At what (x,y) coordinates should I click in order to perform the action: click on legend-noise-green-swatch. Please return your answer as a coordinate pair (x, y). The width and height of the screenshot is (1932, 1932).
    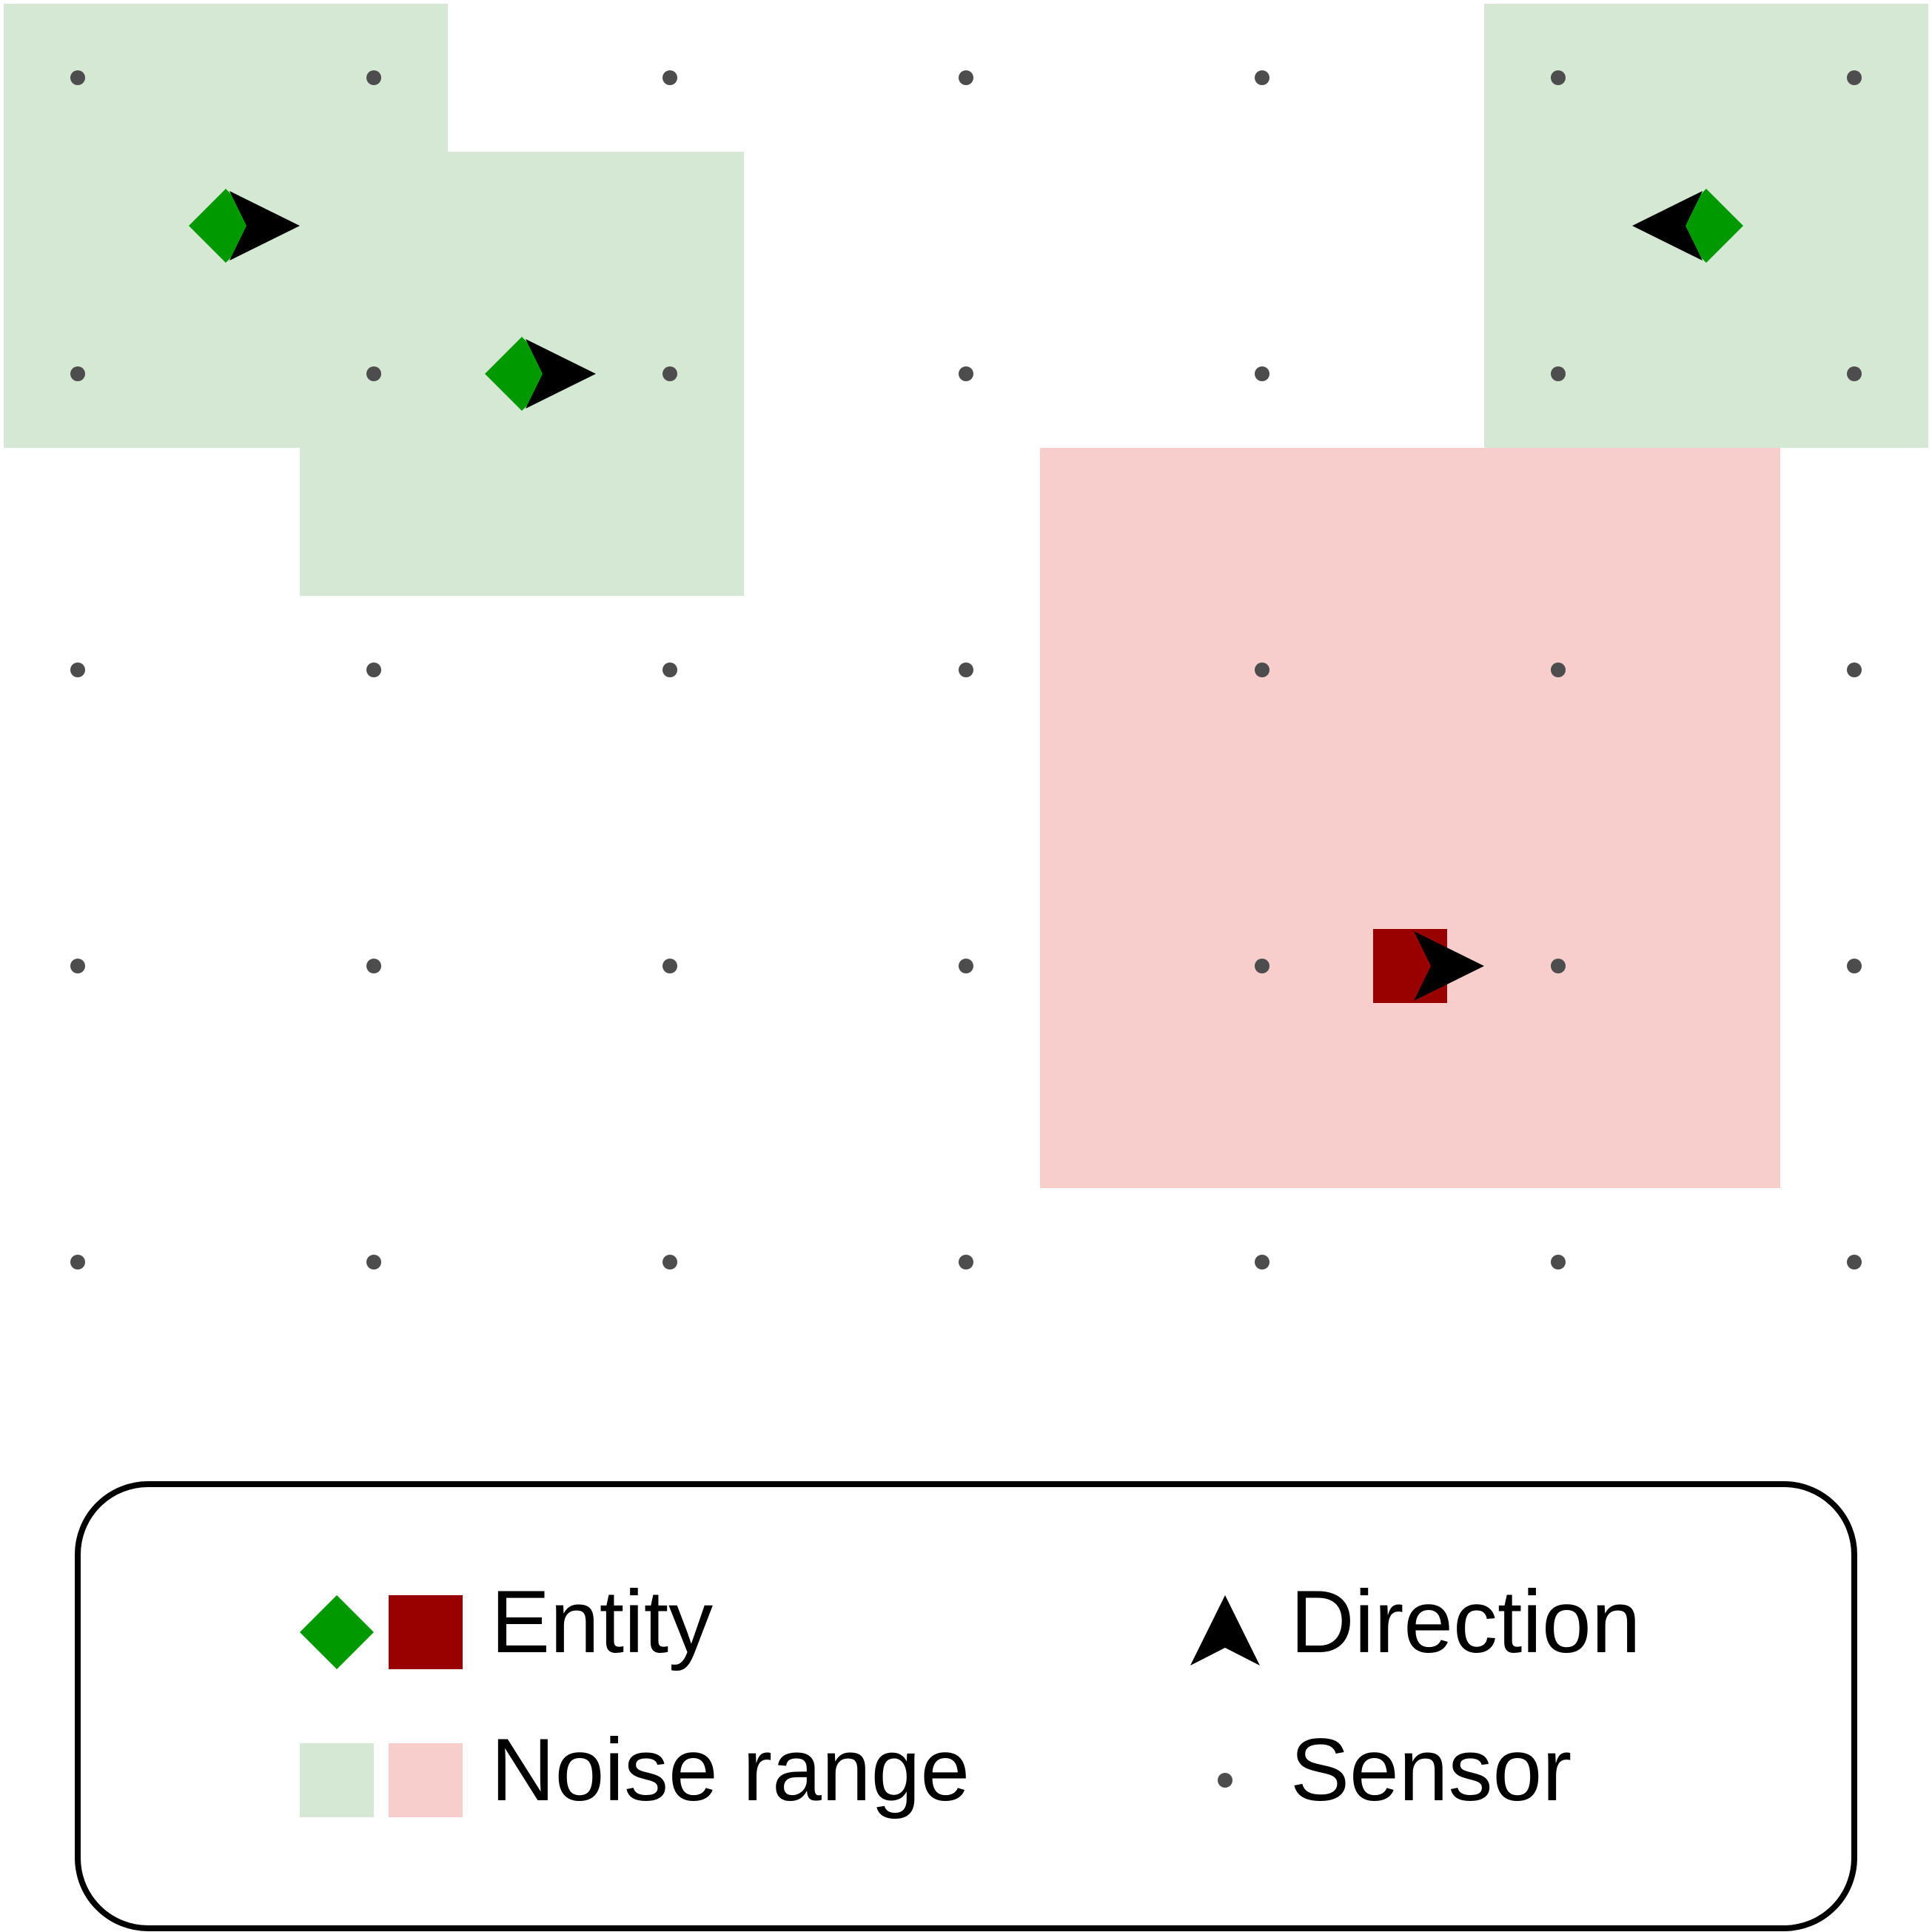
    Looking at the image, I should click on (337, 1780).